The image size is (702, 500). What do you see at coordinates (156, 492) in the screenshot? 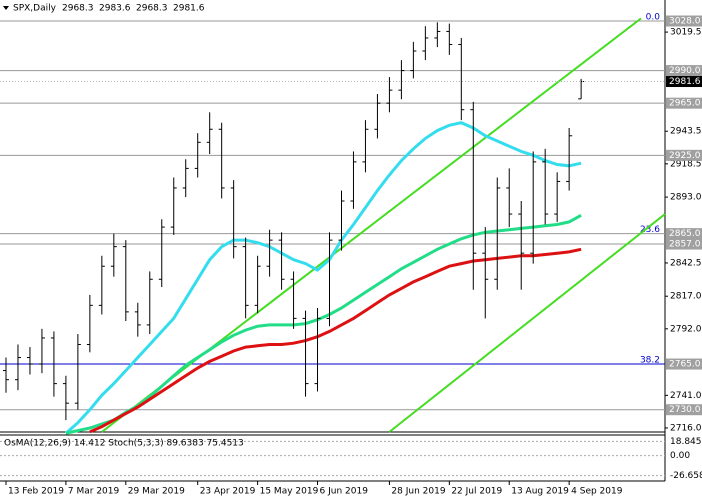
I see `x-tick-label: 29 Mar 2019` at bounding box center [156, 492].